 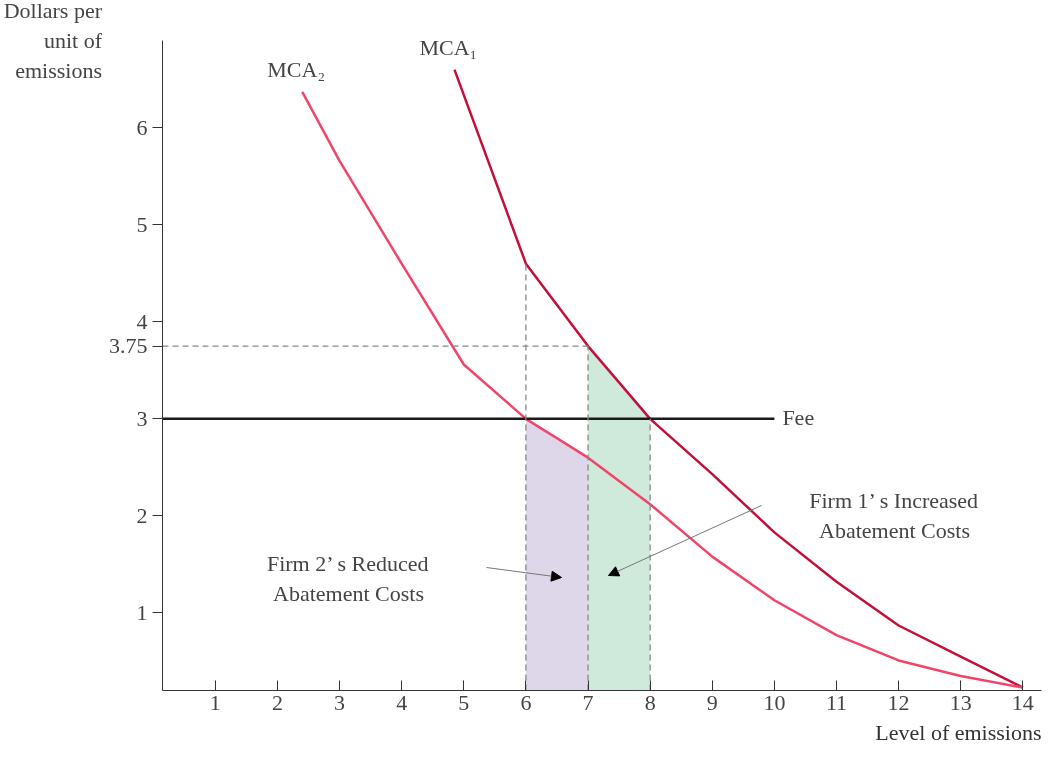 What do you see at coordinates (1022, 702) in the screenshot?
I see `x-tick-label: 14` at bounding box center [1022, 702].